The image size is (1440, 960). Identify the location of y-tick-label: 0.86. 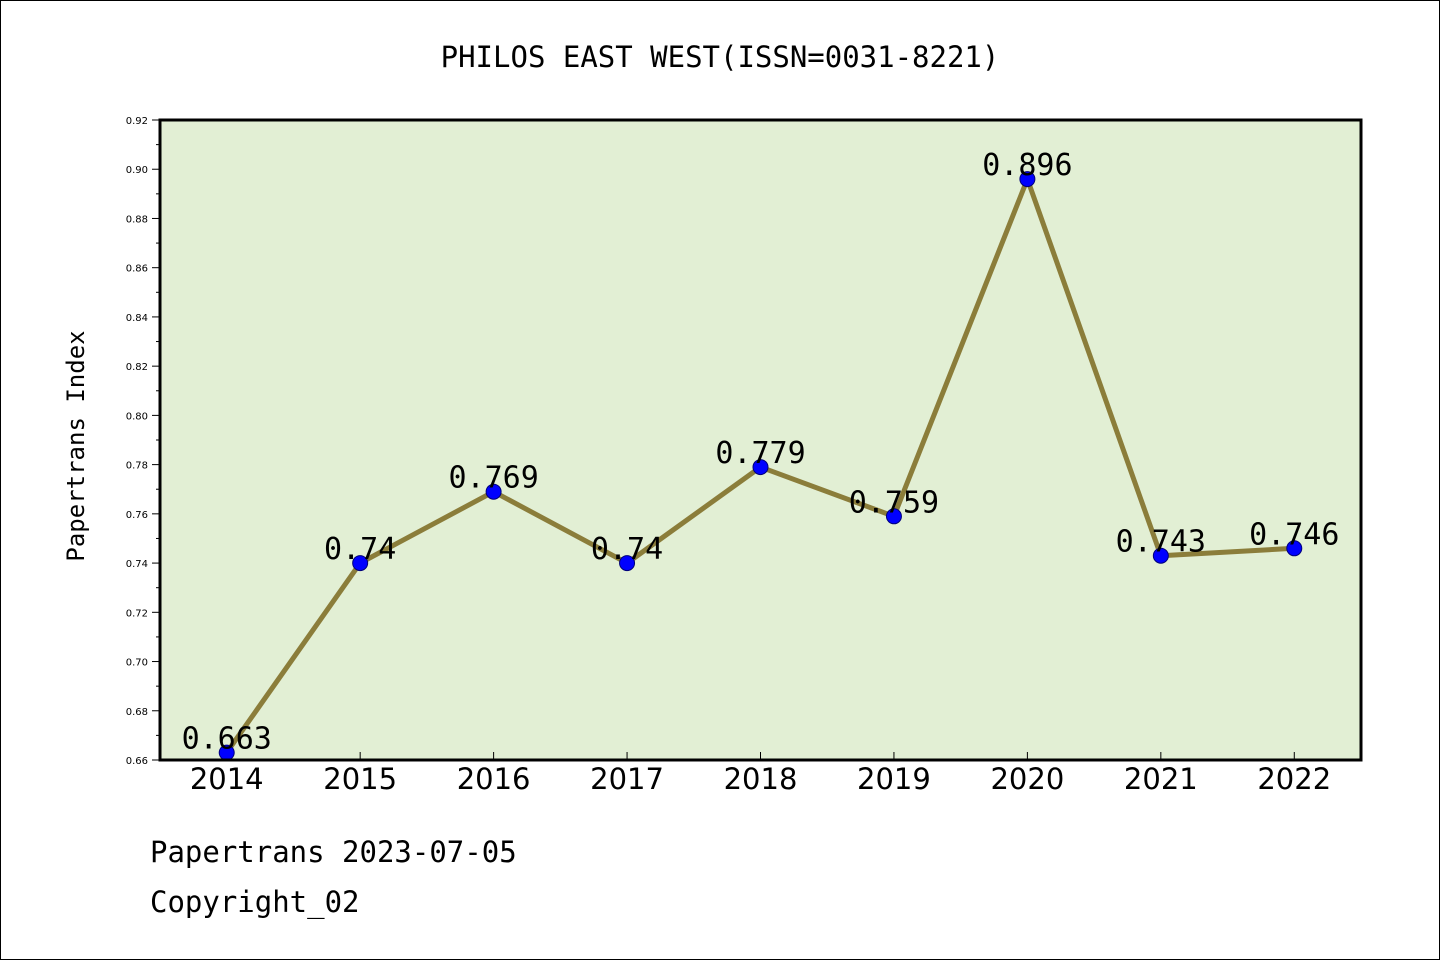
(137, 269).